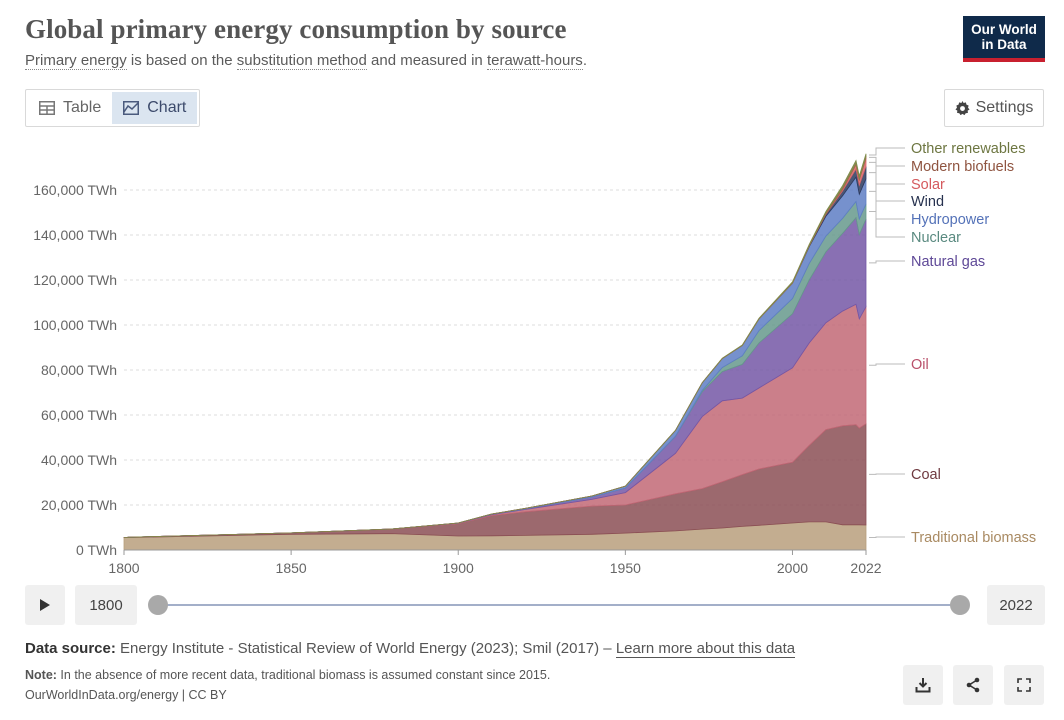 The image size is (1064, 720). What do you see at coordinates (291, 568) in the screenshot?
I see `x-tick-label: 1850` at bounding box center [291, 568].